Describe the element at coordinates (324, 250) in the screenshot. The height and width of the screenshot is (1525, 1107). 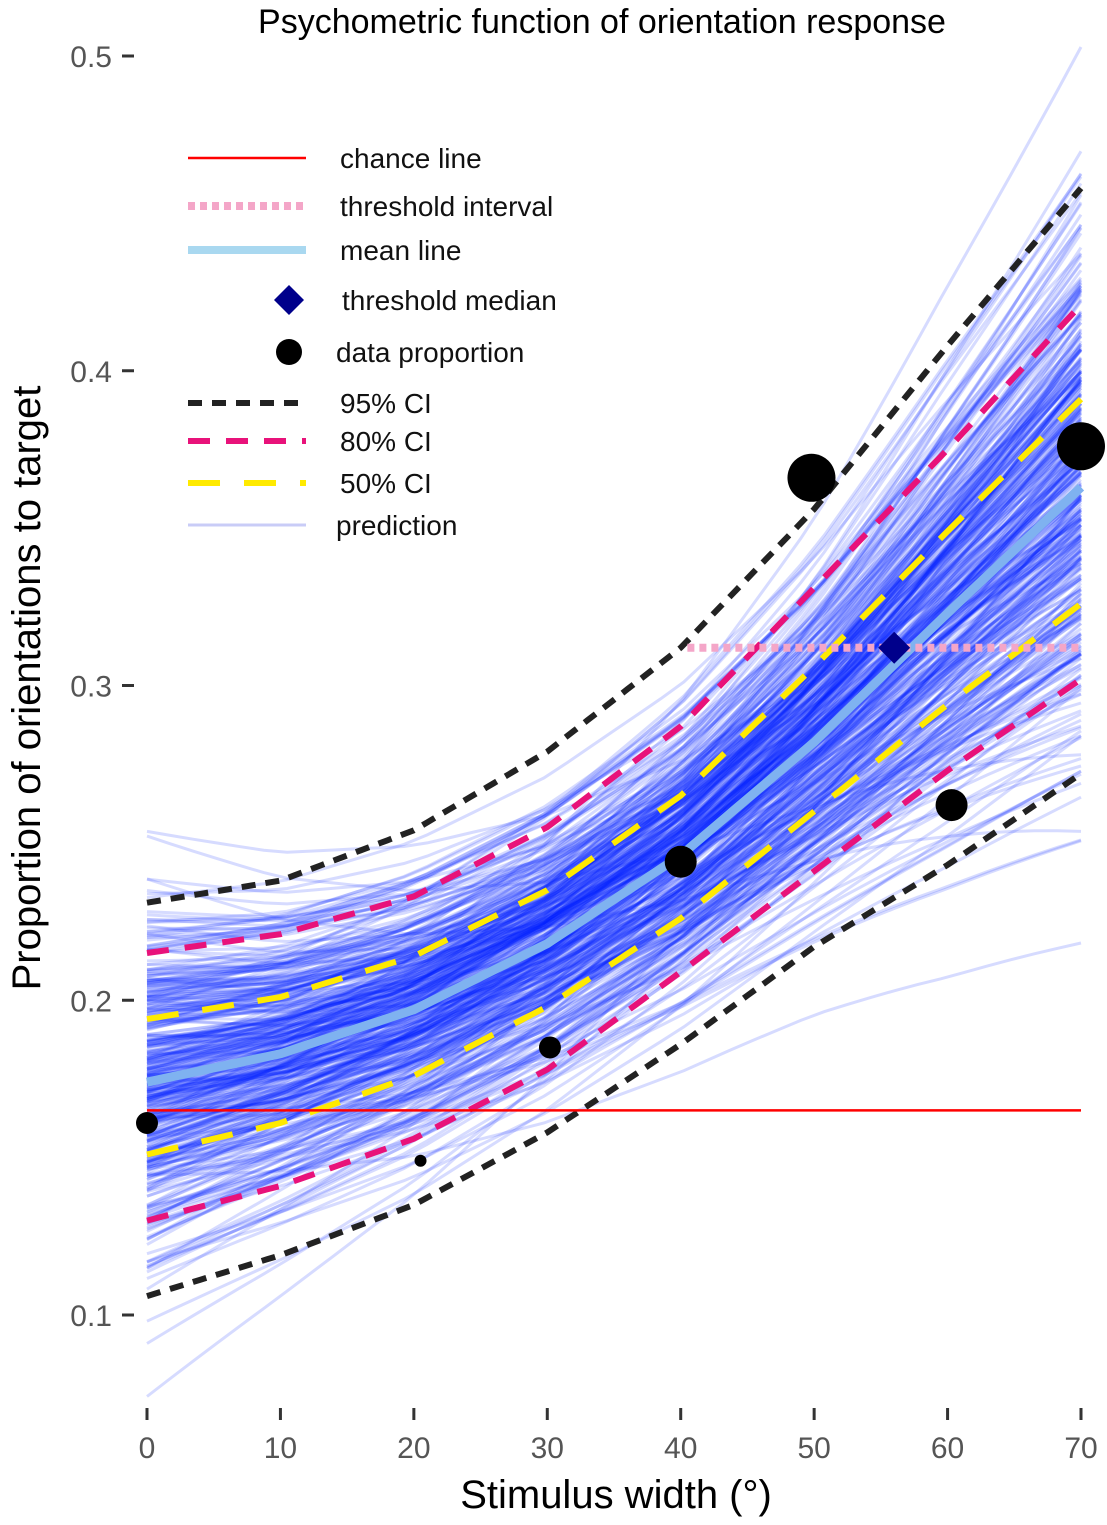
I see `legend-item-mean: mean line` at that location.